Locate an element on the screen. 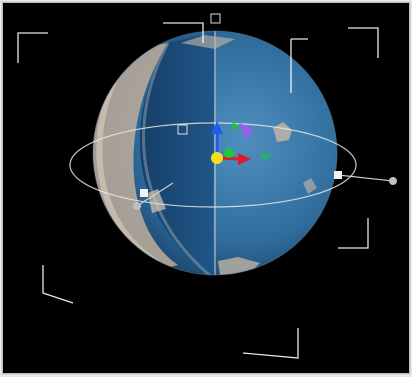  z-axis-handle-icon is located at coordinates (229, 153).